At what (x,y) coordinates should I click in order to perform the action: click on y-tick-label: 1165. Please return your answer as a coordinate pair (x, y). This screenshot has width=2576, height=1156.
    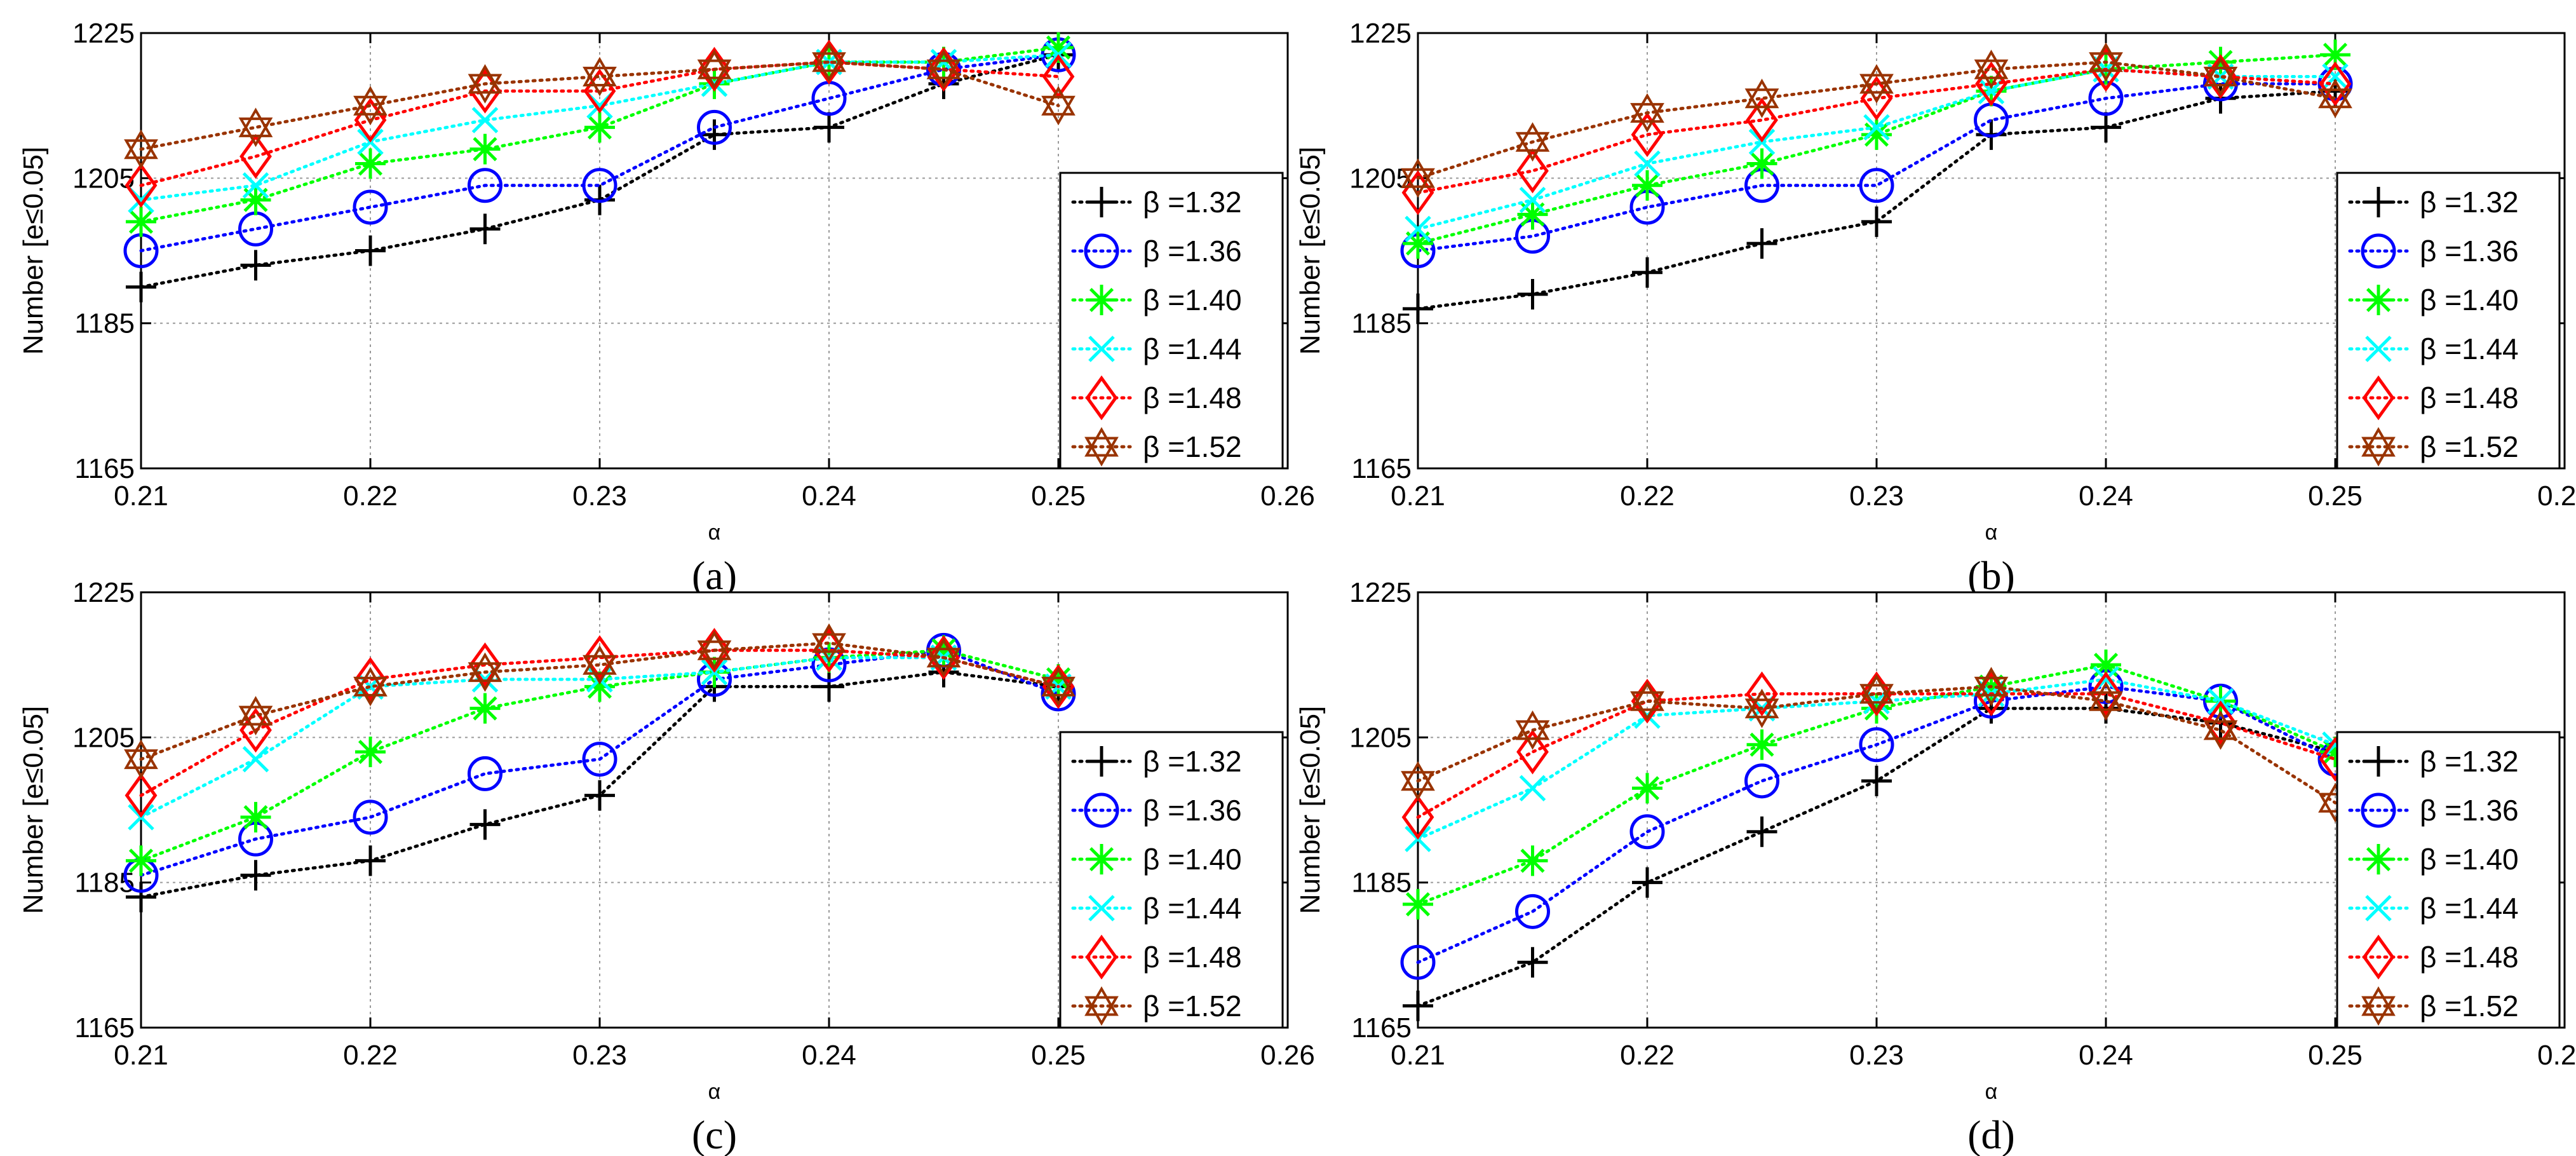
    Looking at the image, I should click on (104, 1028).